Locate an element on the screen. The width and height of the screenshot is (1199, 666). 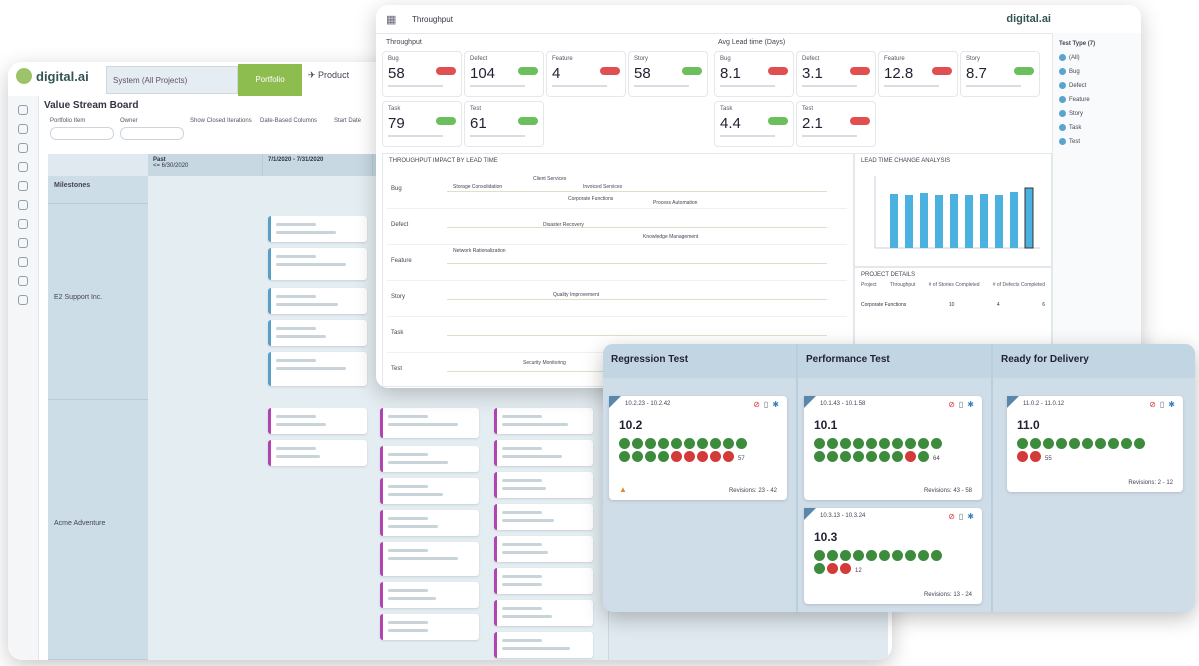
pin-icon is located at coordinates (23, 281).